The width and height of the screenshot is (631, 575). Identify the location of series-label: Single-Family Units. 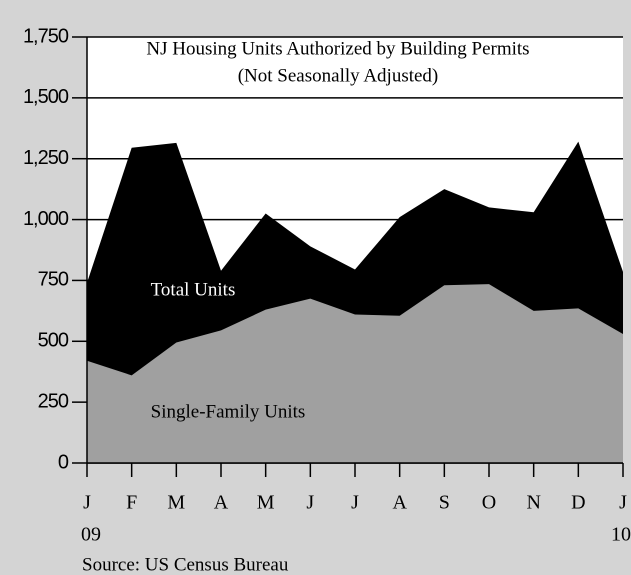
(228, 411).